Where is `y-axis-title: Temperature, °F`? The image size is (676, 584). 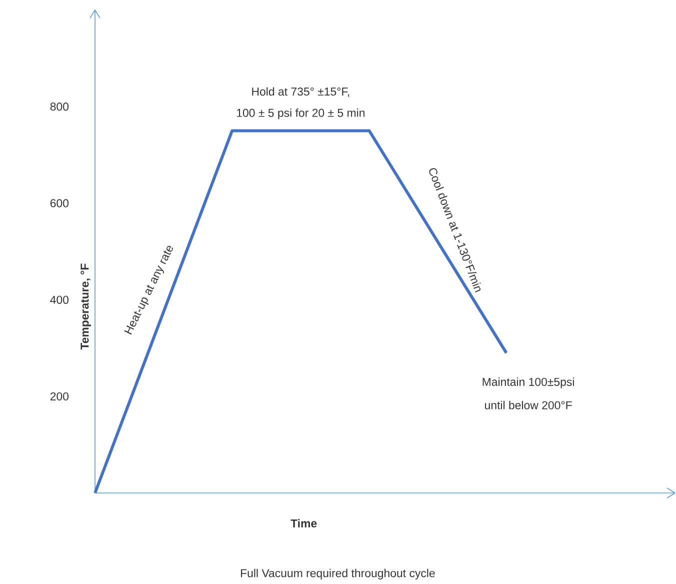 y-axis-title: Temperature, °F is located at coordinates (85, 307).